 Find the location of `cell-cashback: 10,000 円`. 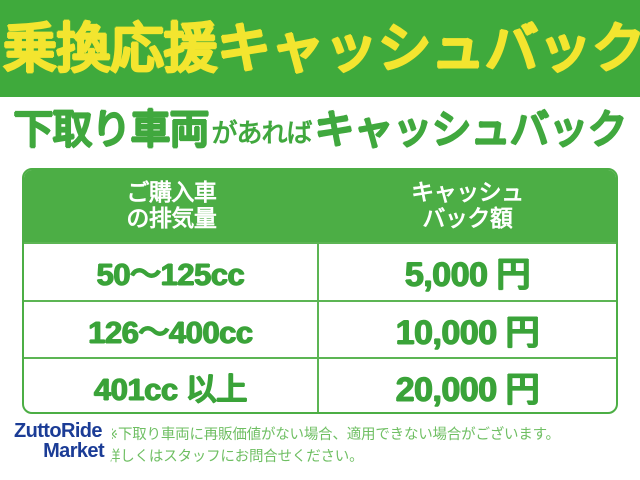

cell-cashback: 10,000 円 is located at coordinates (467, 332).